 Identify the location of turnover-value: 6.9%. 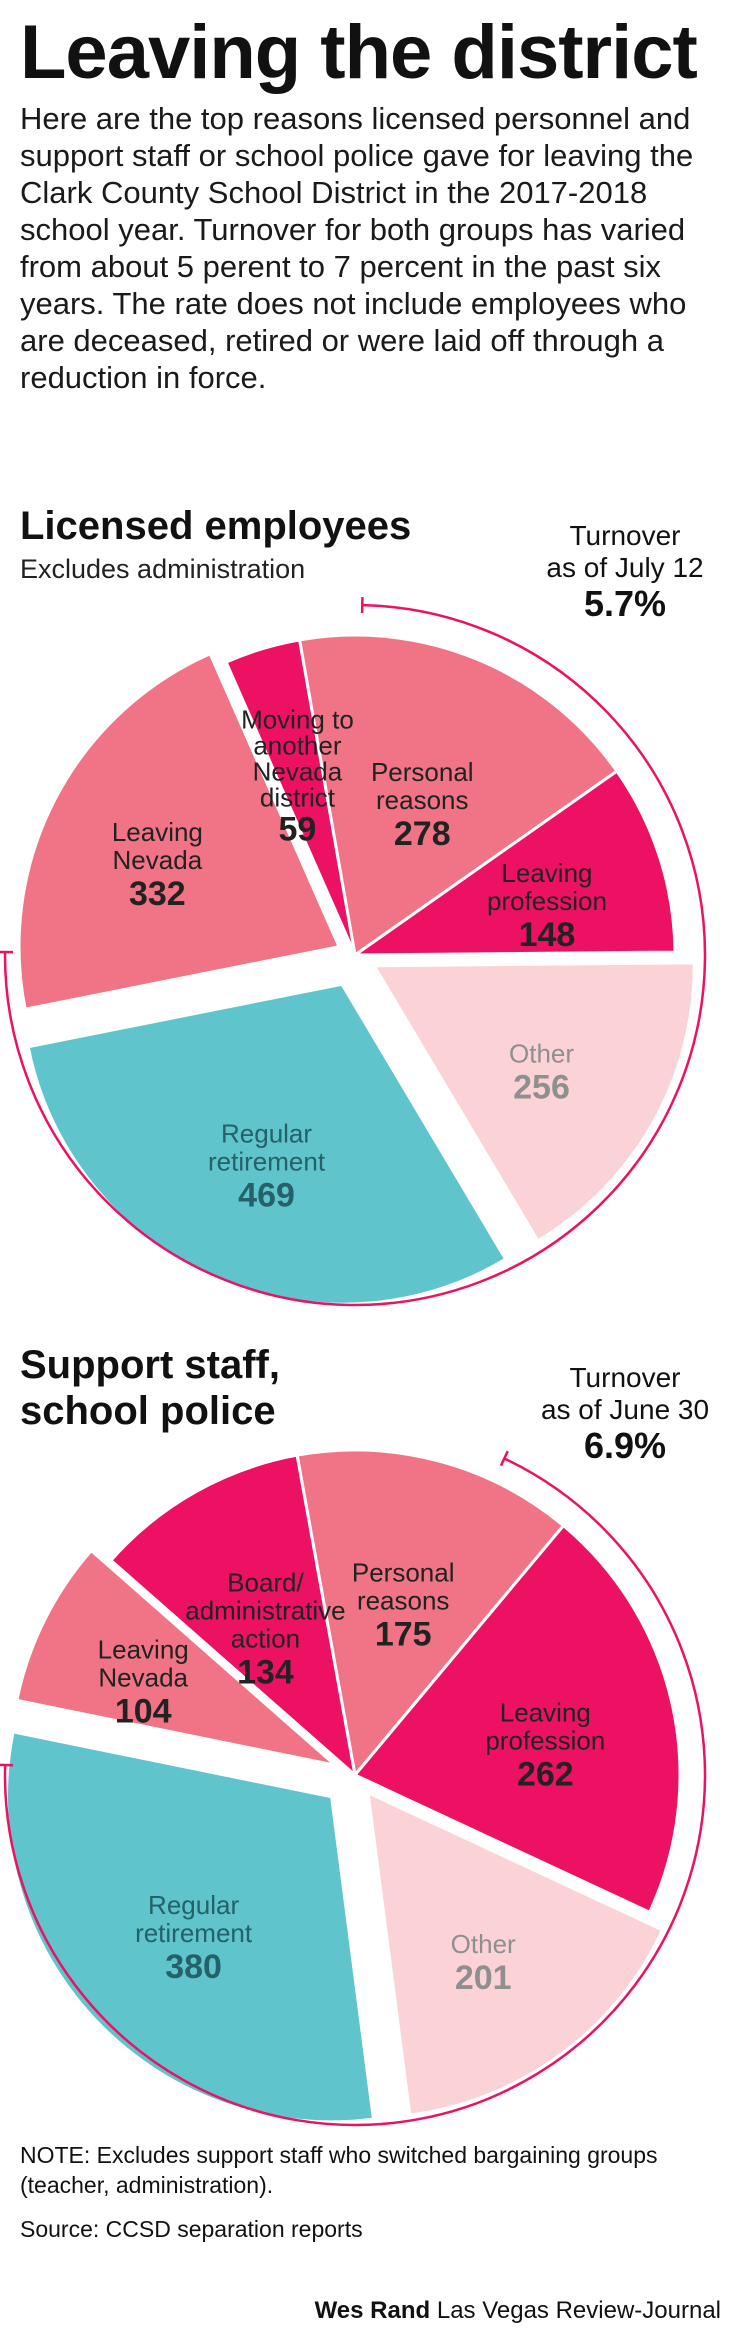
(625, 1445).